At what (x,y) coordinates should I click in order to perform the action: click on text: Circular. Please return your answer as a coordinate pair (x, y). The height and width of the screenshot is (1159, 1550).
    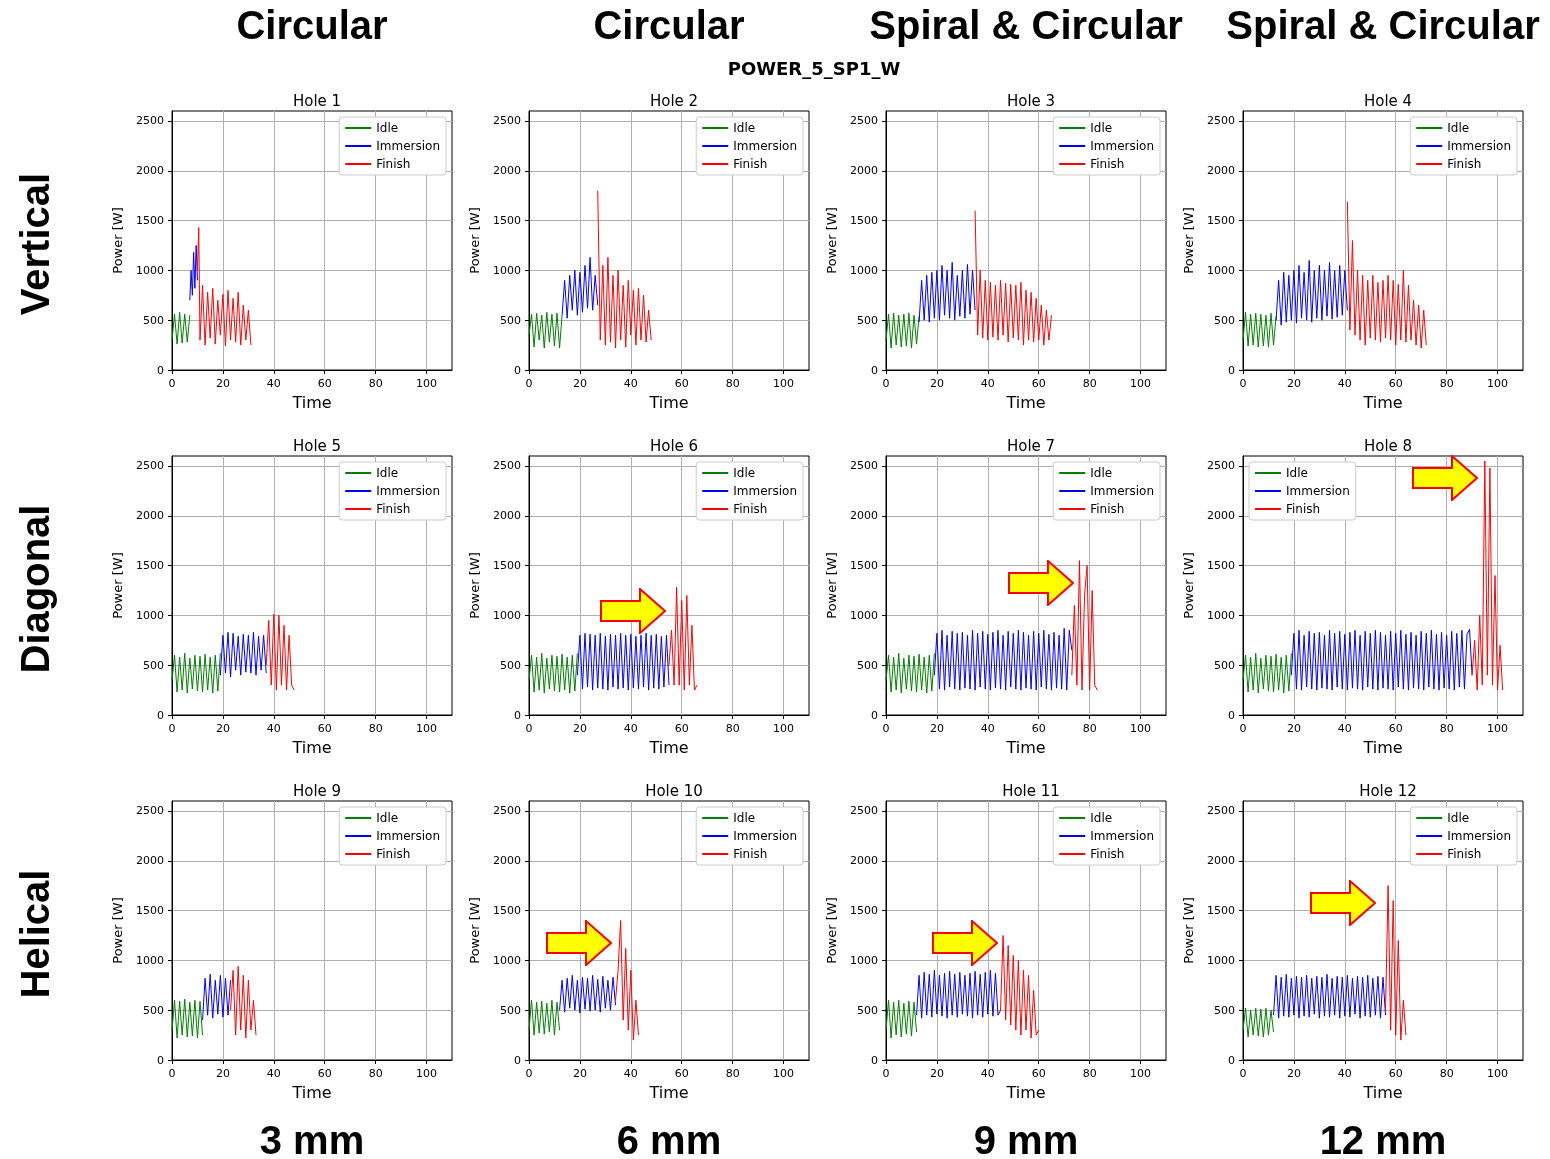
    Looking at the image, I should click on (669, 25).